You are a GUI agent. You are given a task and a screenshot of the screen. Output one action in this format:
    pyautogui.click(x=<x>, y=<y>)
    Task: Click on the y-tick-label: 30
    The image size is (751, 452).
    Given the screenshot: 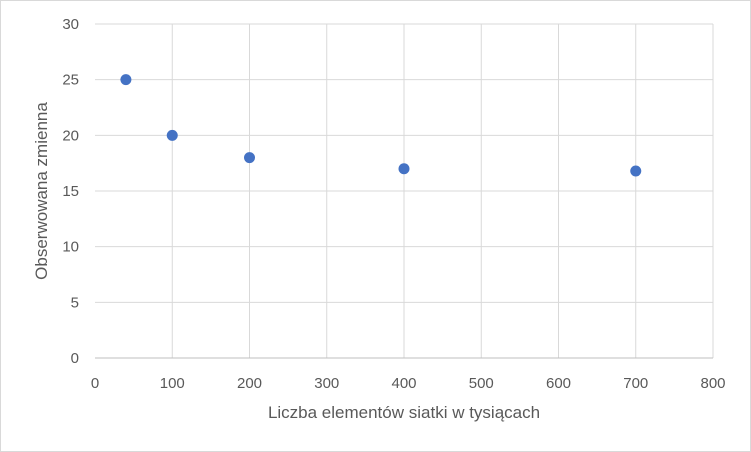 What is the action you would take?
    pyautogui.click(x=70, y=24)
    